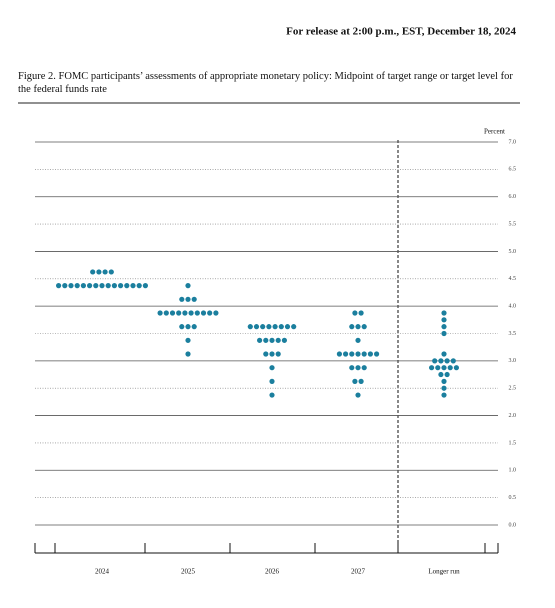 The image size is (555, 608). I want to click on x-tick-label: 2026, so click(272, 572).